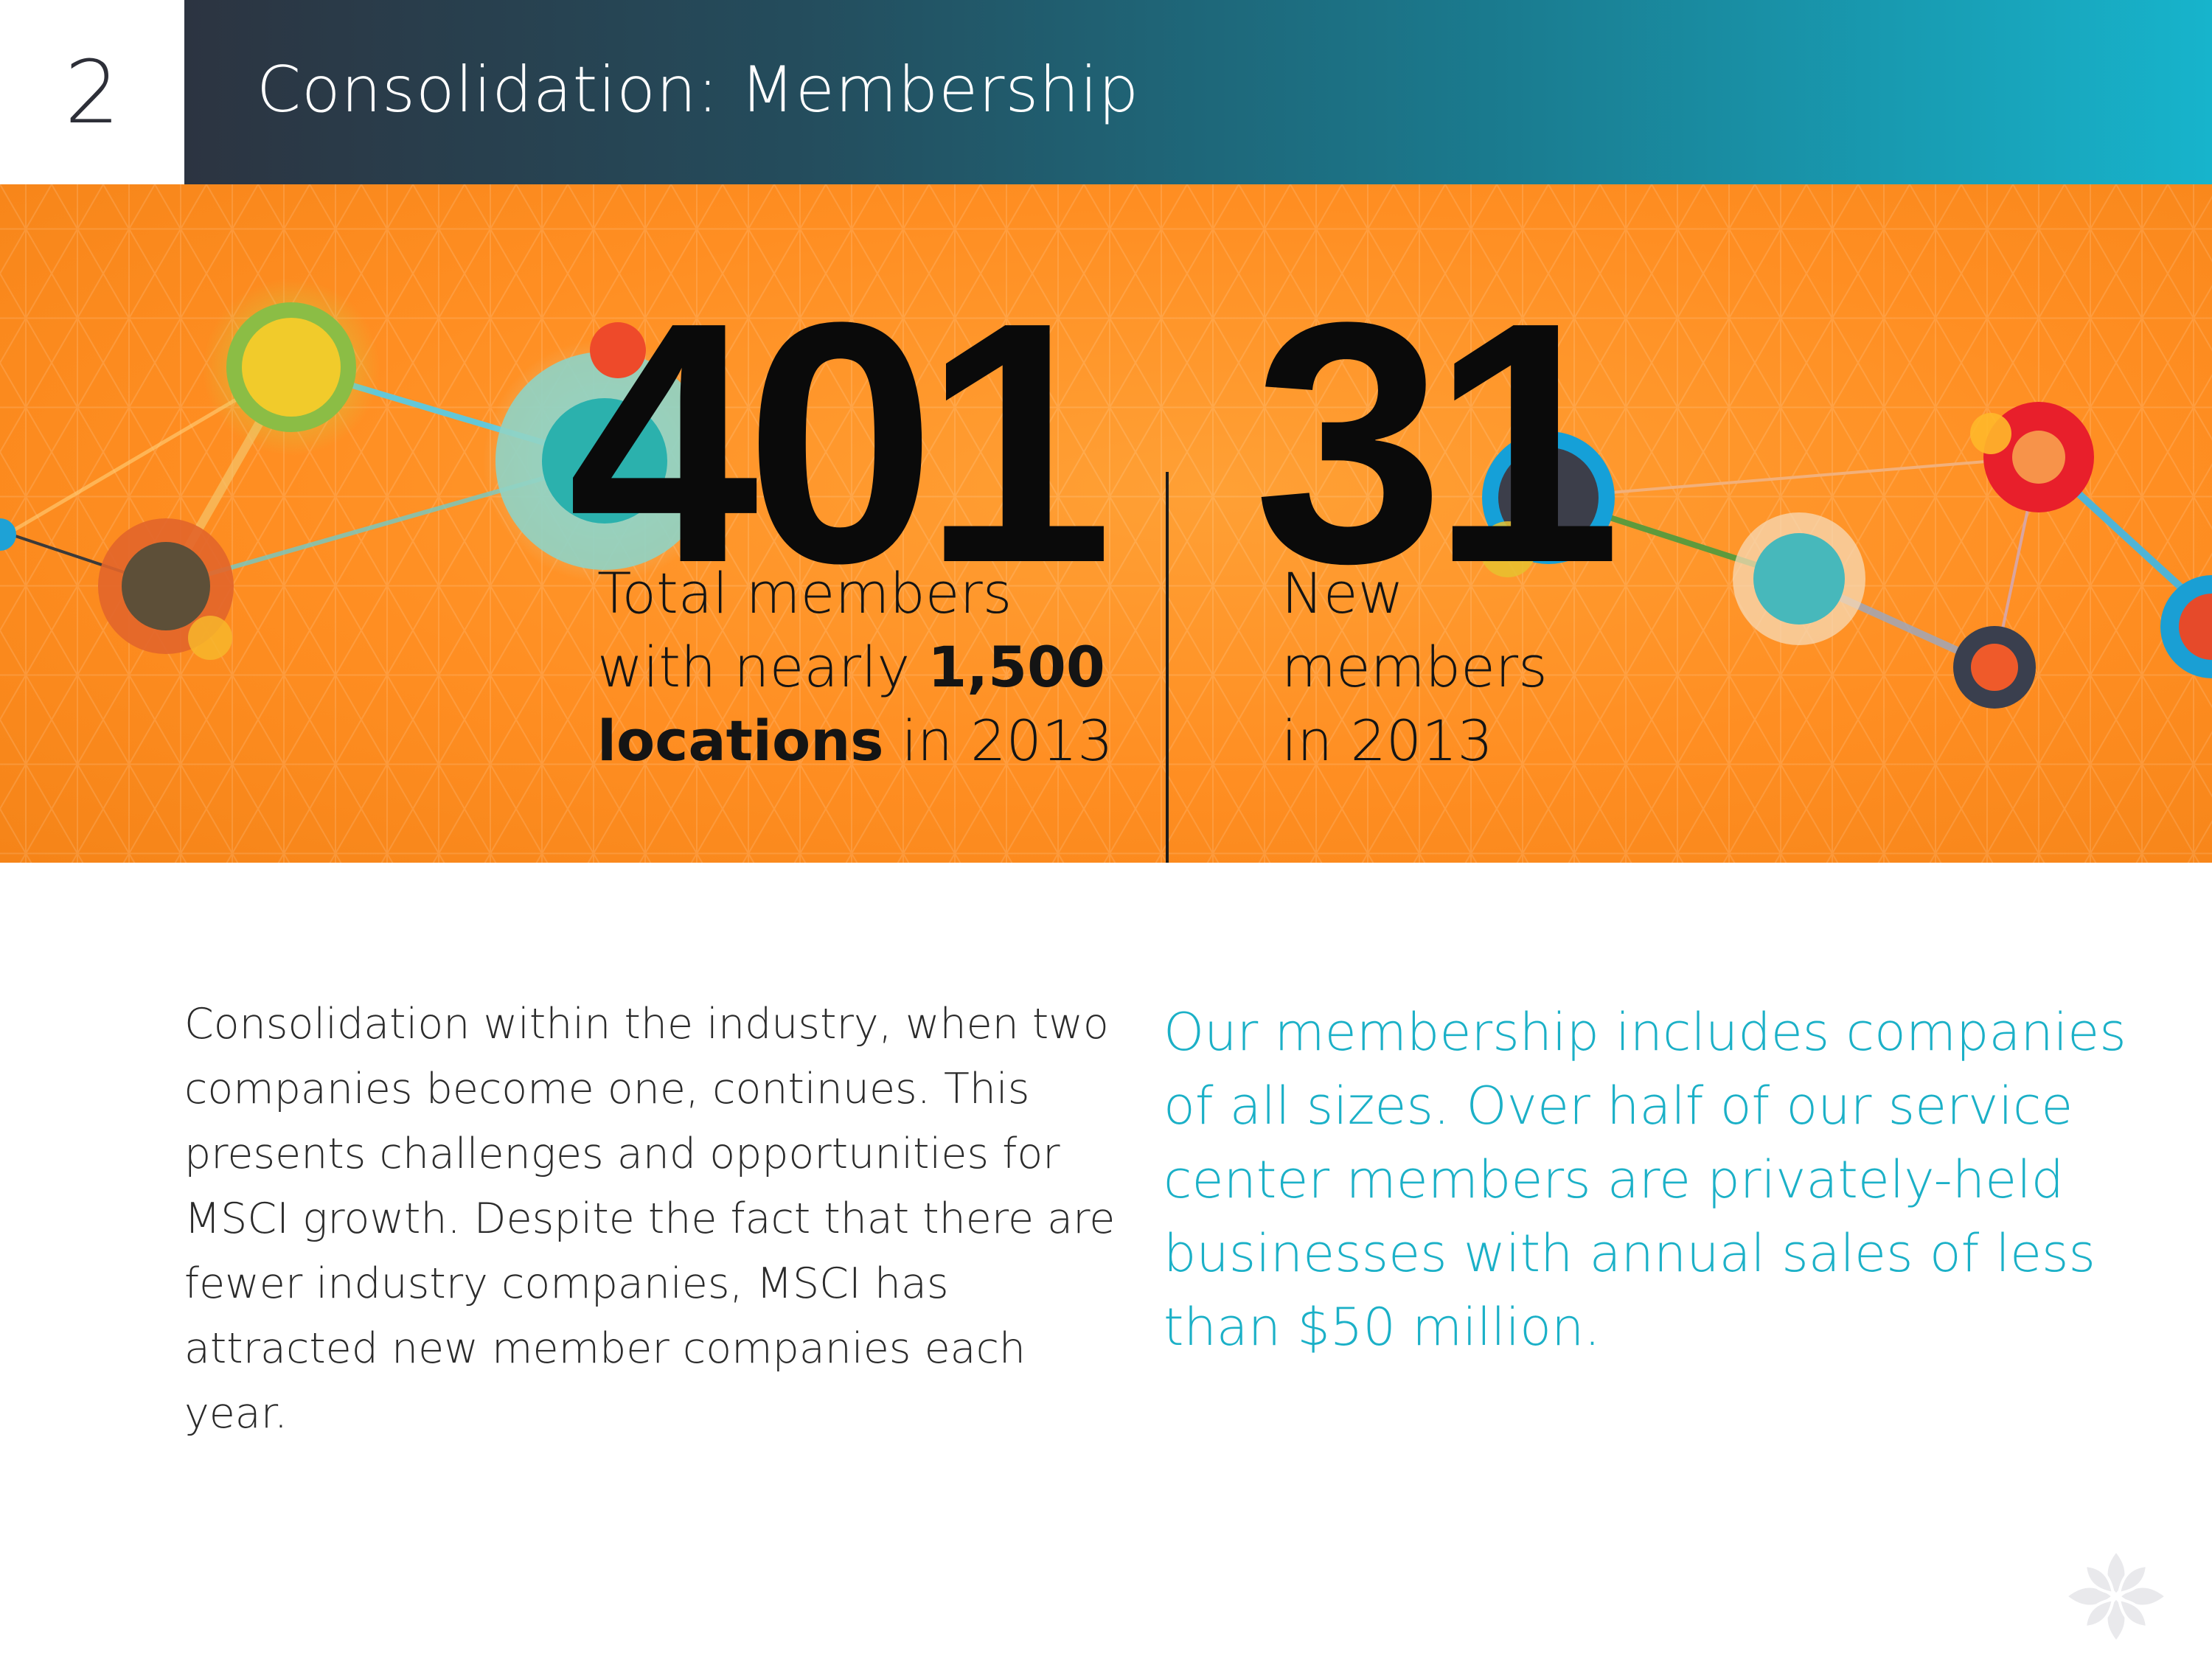 This screenshot has height=1659, width=2212. What do you see at coordinates (1342, 593) in the screenshot?
I see `caption-line: New` at bounding box center [1342, 593].